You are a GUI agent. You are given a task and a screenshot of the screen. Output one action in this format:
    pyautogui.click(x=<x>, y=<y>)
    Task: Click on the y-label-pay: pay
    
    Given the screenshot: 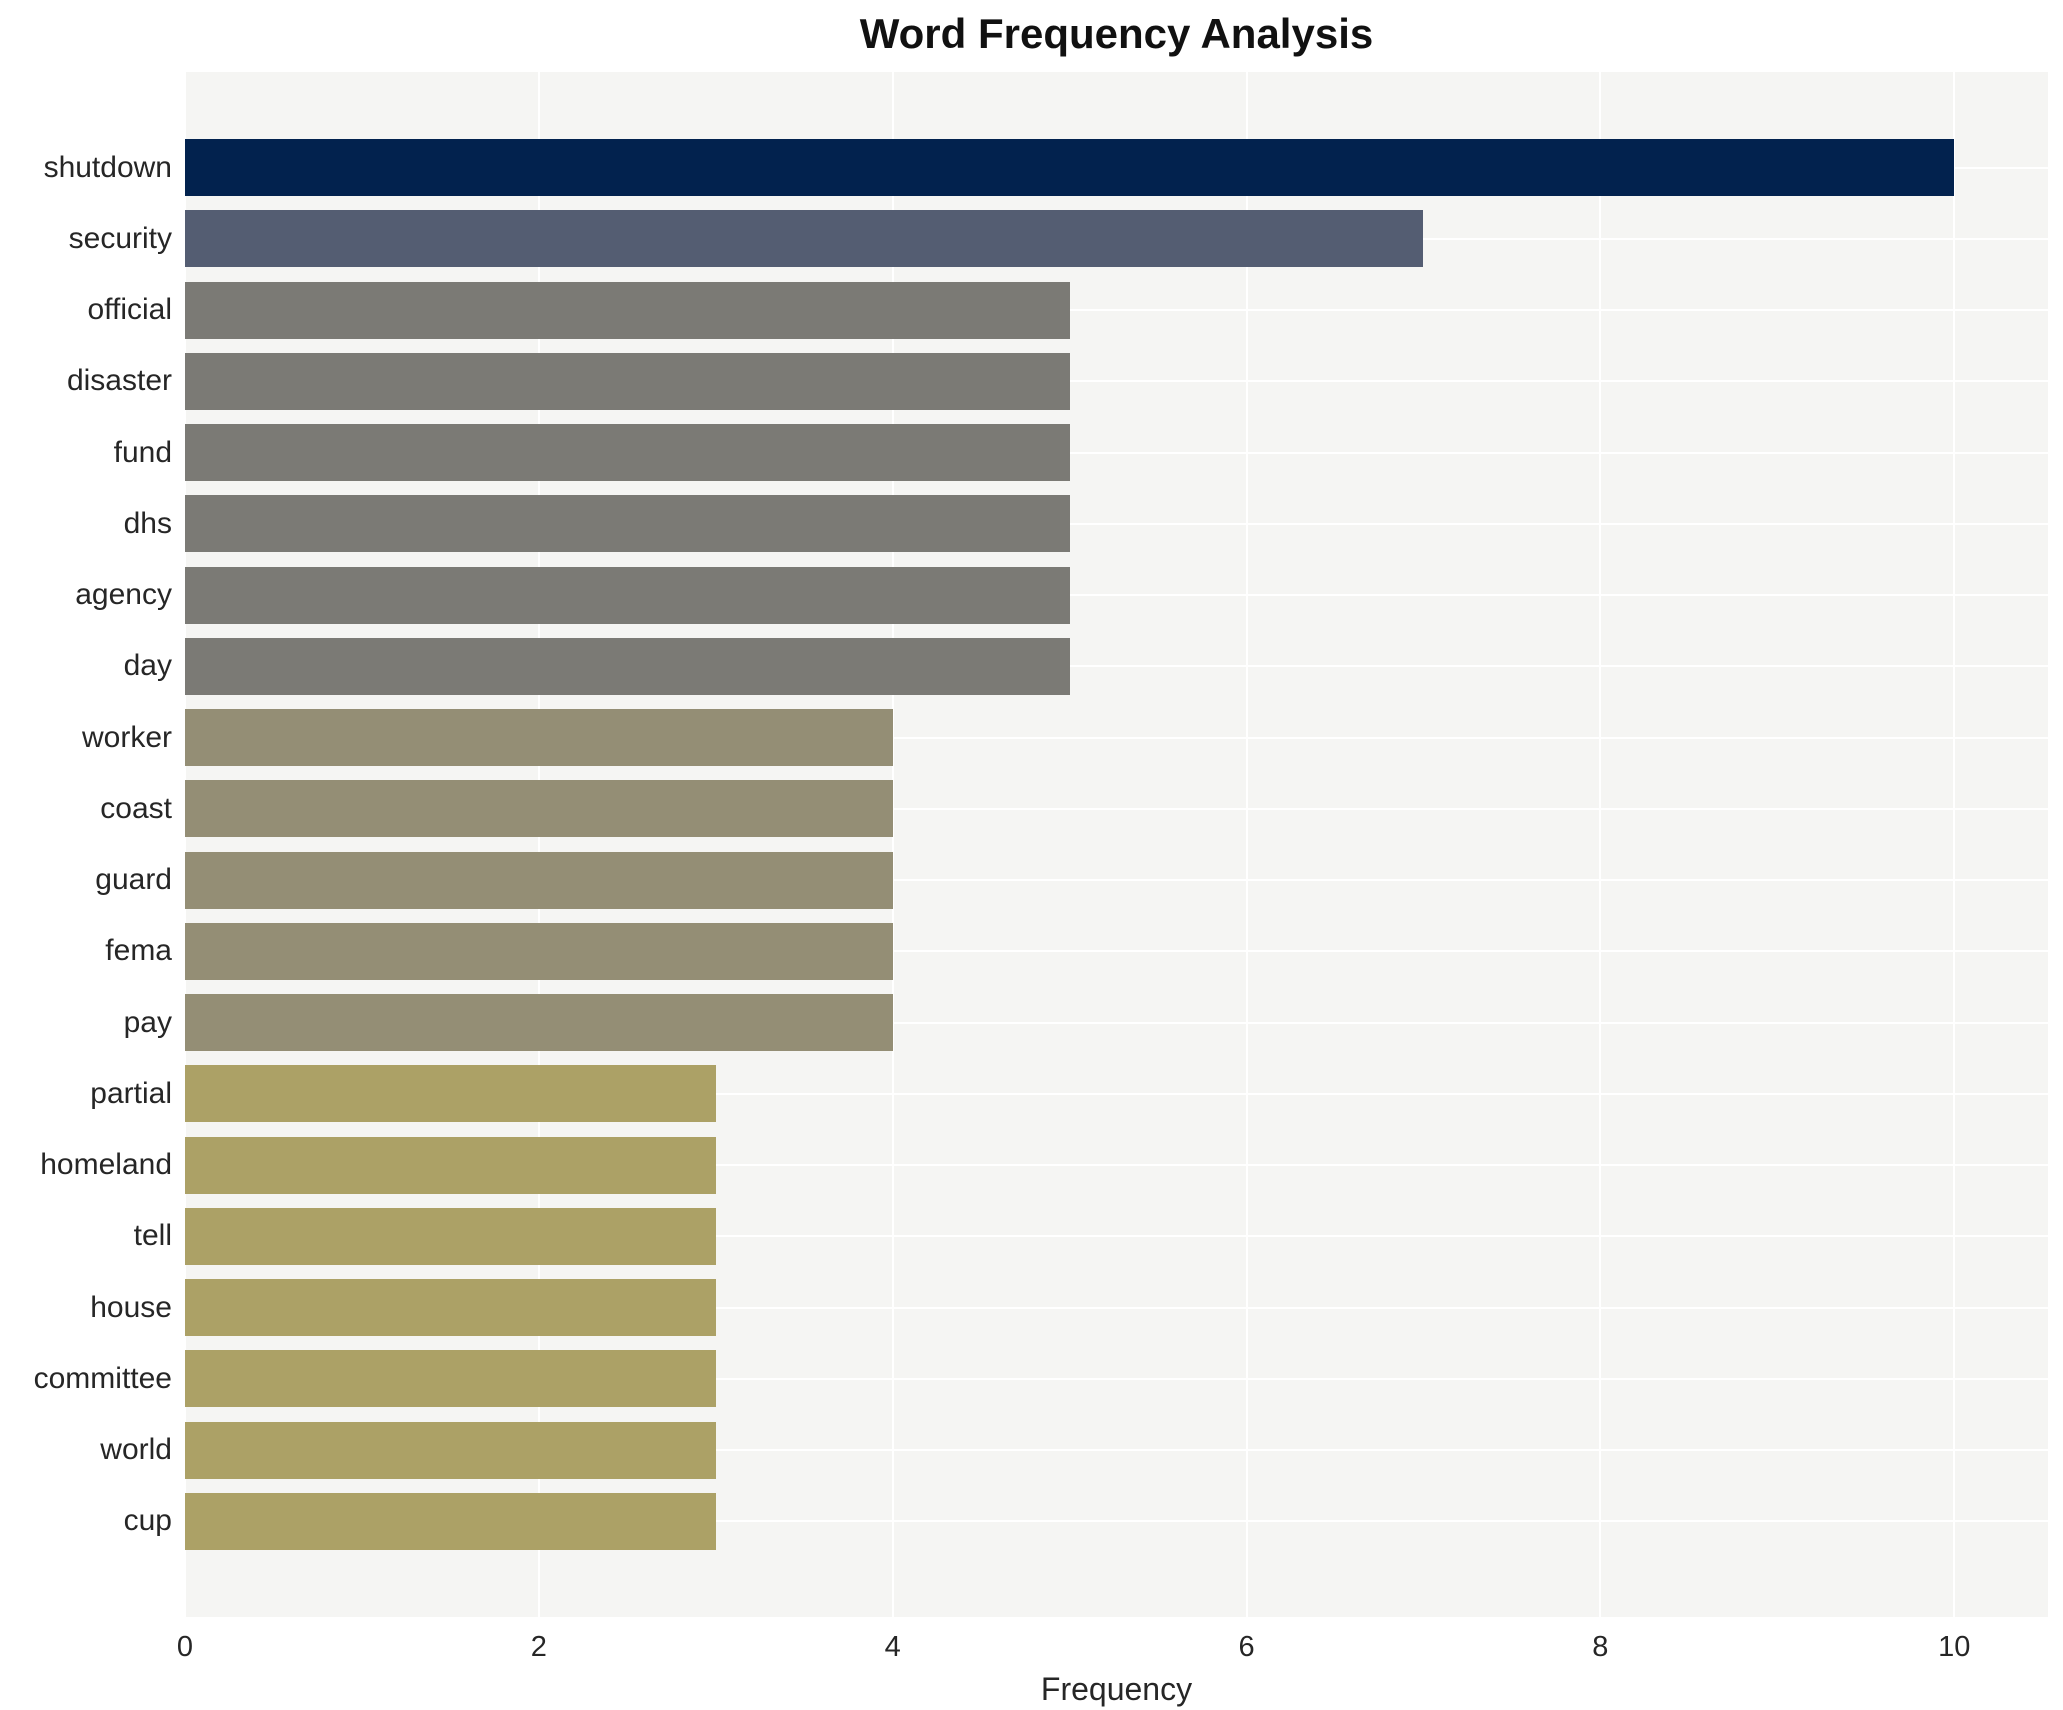 What is the action you would take?
    pyautogui.click(x=147, y=1022)
    